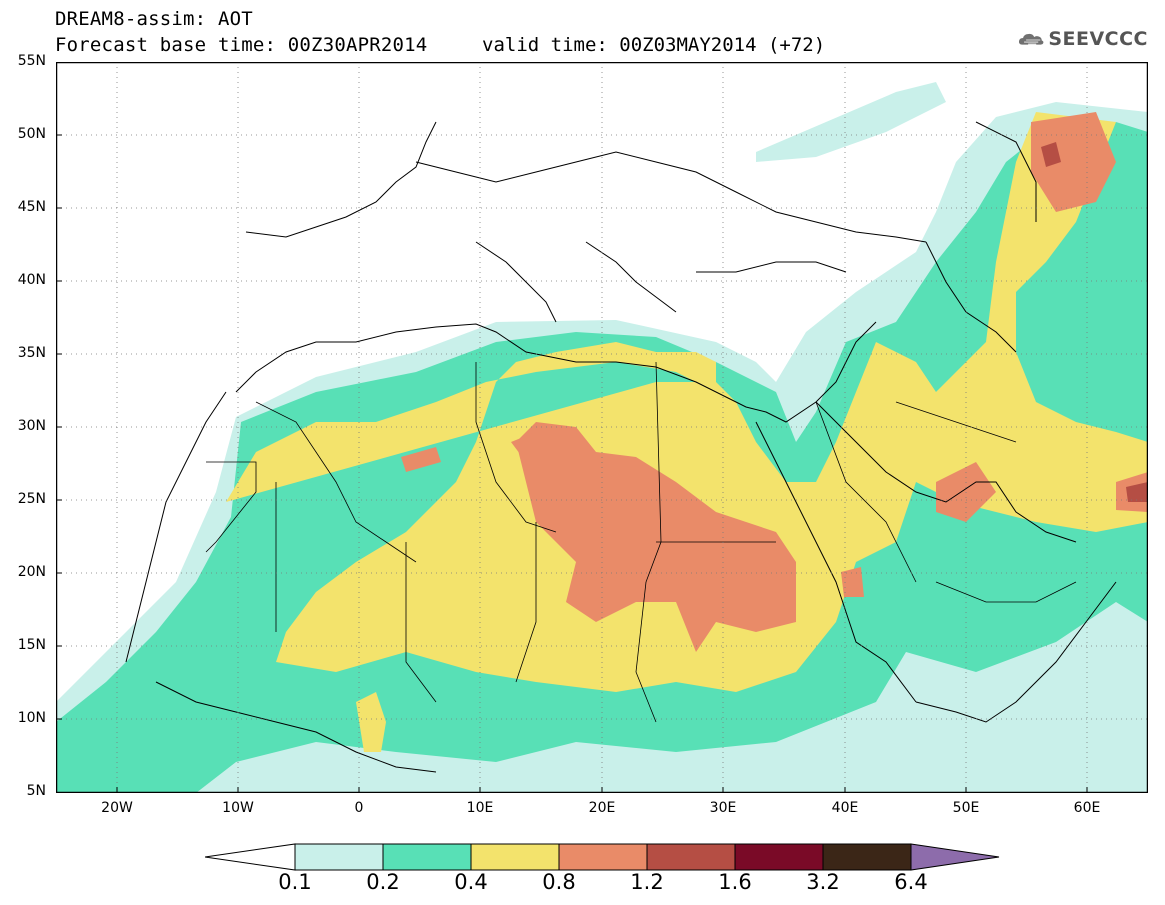 This screenshot has height=905, width=1165. I want to click on lat-label: 15N, so click(31, 645).